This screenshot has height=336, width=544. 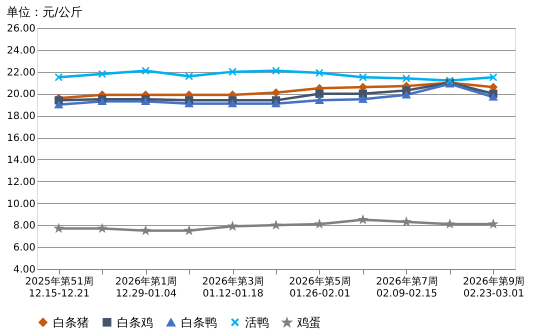 I want to click on chart-title: 单位：元/公斤, so click(x=44, y=12).